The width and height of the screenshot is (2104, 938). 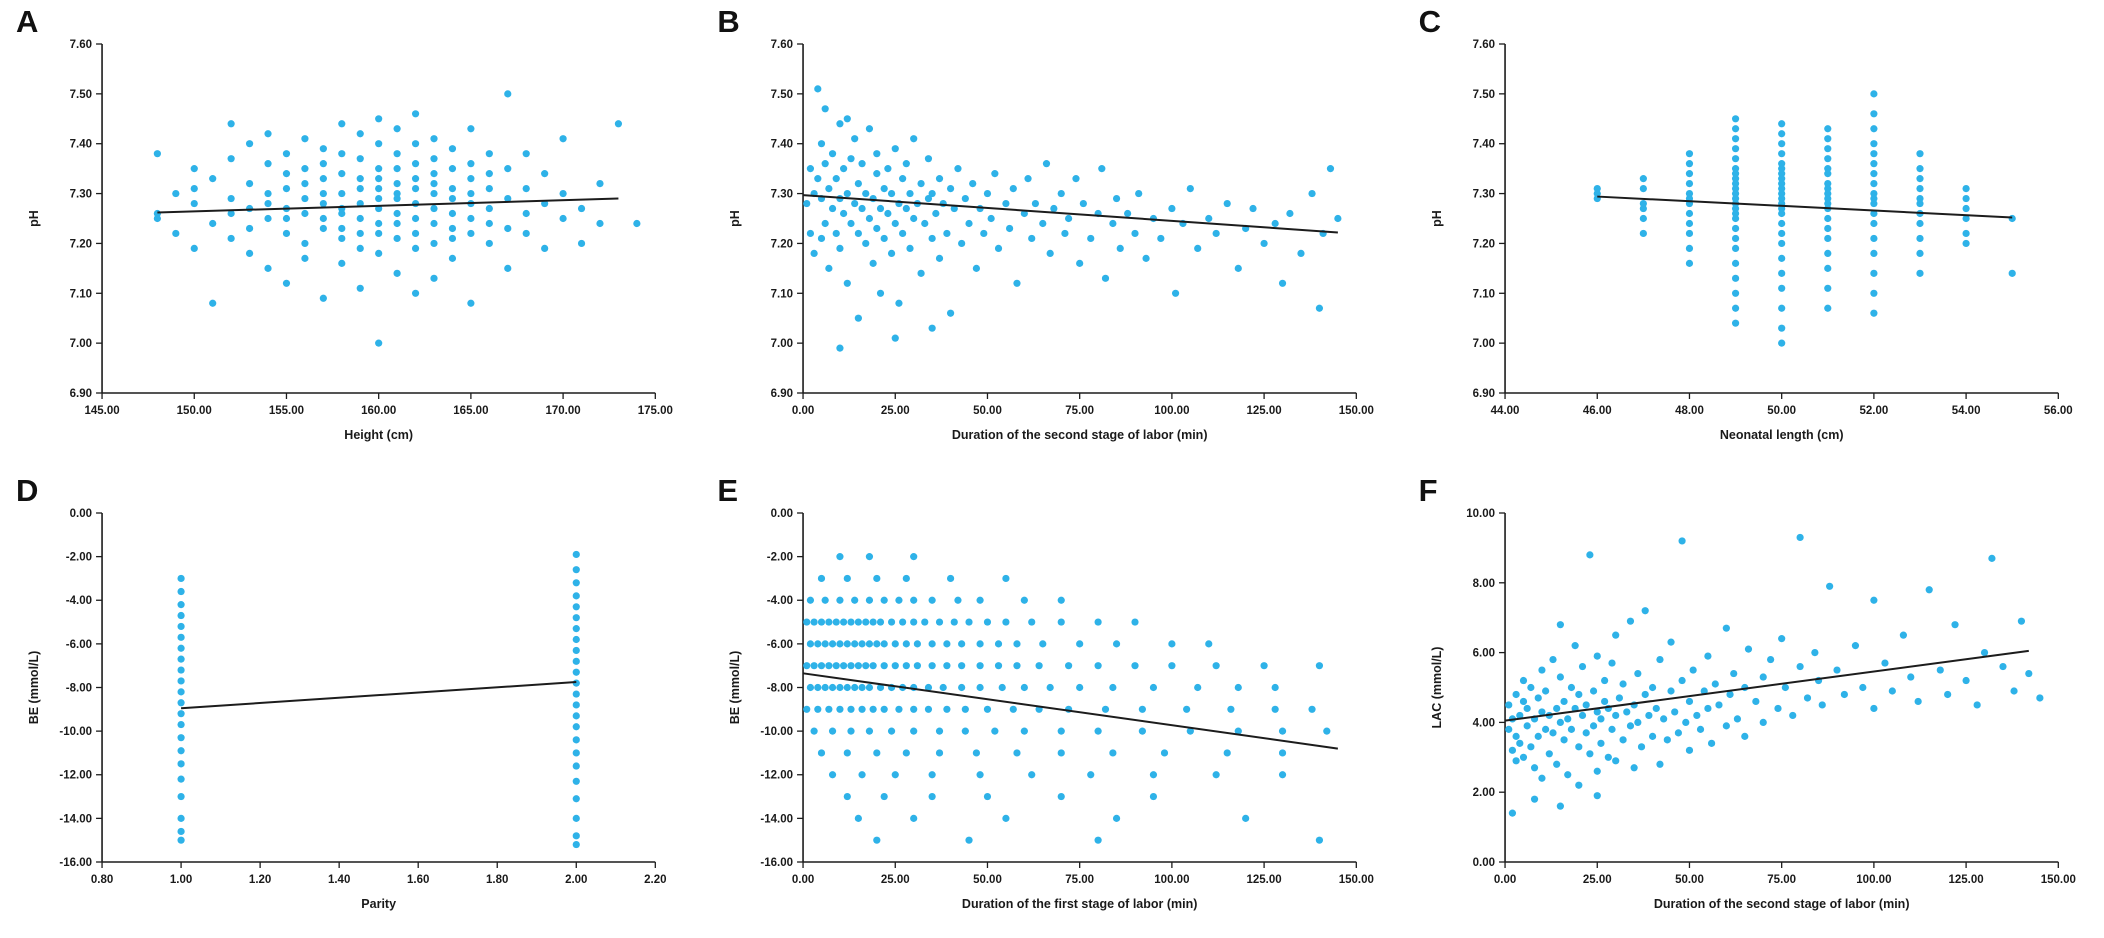 What do you see at coordinates (1483, 584) in the screenshot?
I see `svg-text: 8.00` at bounding box center [1483, 584].